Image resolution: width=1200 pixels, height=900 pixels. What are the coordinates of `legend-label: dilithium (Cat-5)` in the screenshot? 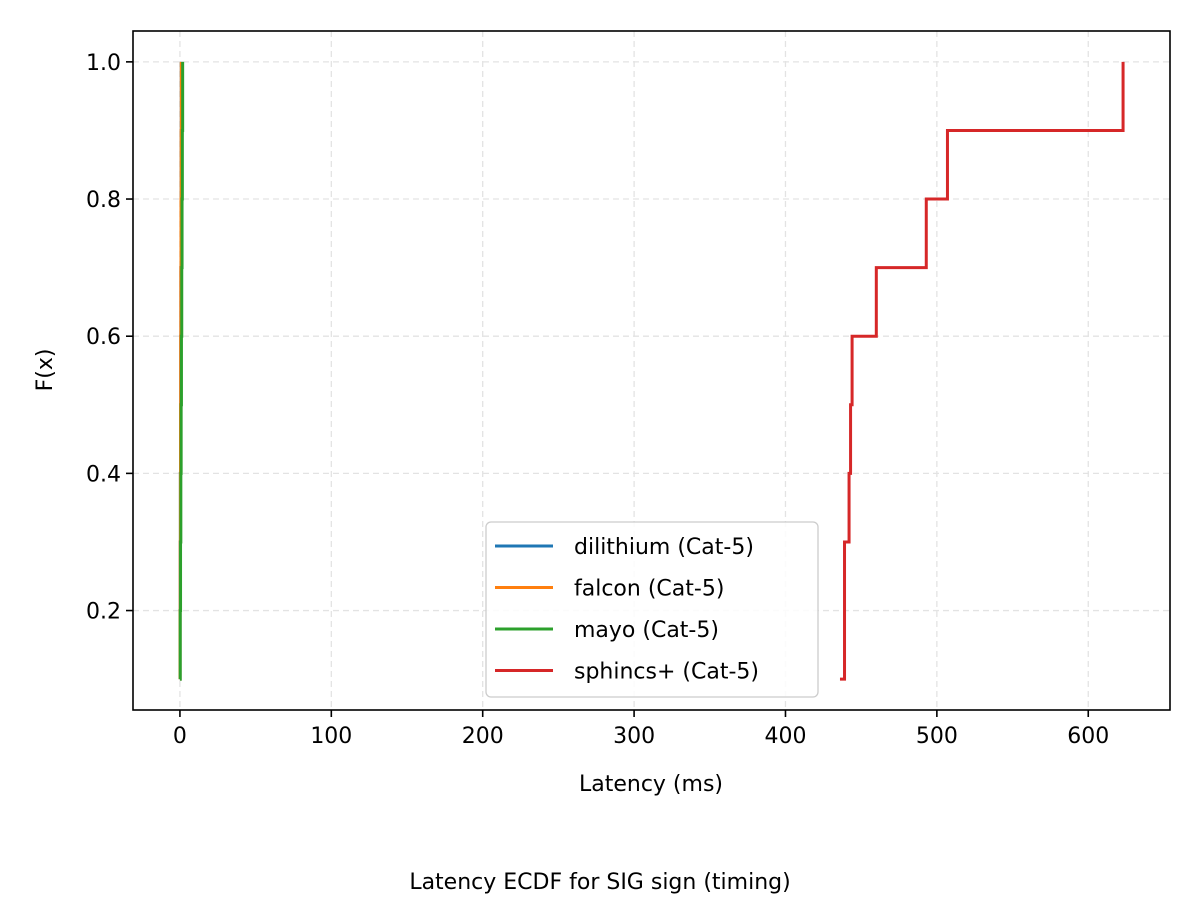 It's located at (664, 547).